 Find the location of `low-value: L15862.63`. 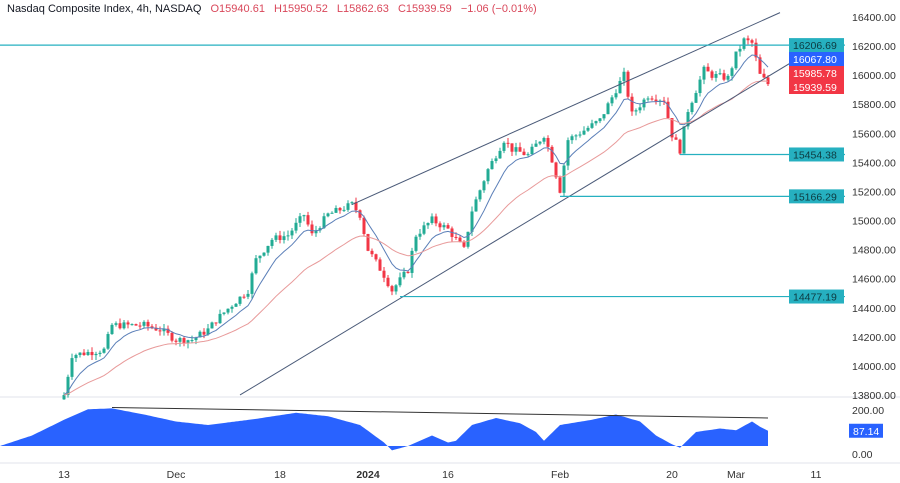

low-value: L15862.63 is located at coordinates (362, 9).